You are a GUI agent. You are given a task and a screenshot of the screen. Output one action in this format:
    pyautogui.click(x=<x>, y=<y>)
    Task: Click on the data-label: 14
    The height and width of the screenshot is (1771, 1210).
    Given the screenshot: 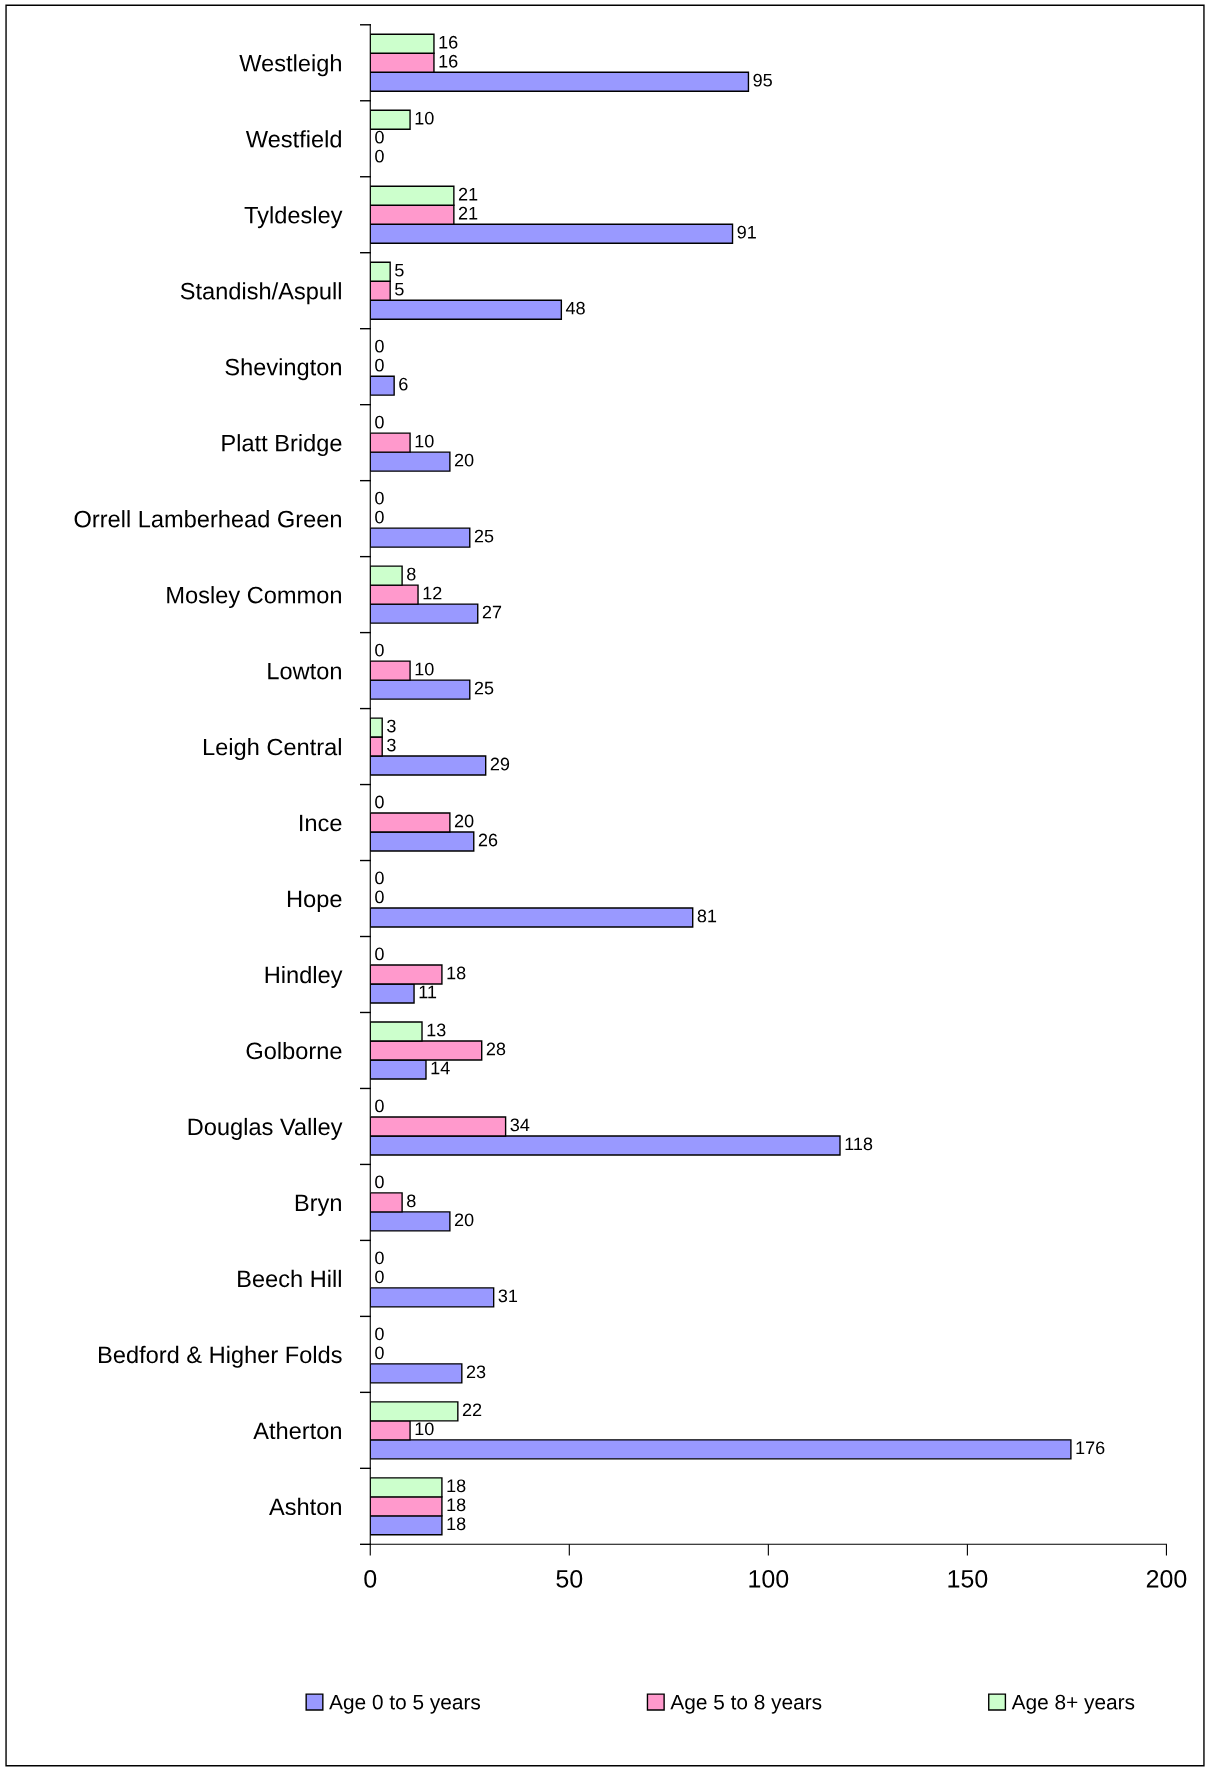 What is the action you would take?
    pyautogui.click(x=440, y=1068)
    